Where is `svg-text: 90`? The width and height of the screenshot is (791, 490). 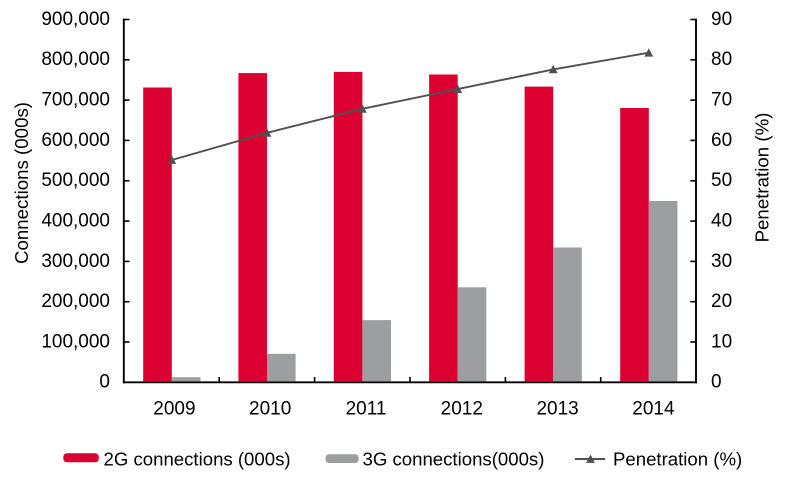 svg-text: 90 is located at coordinates (721, 19).